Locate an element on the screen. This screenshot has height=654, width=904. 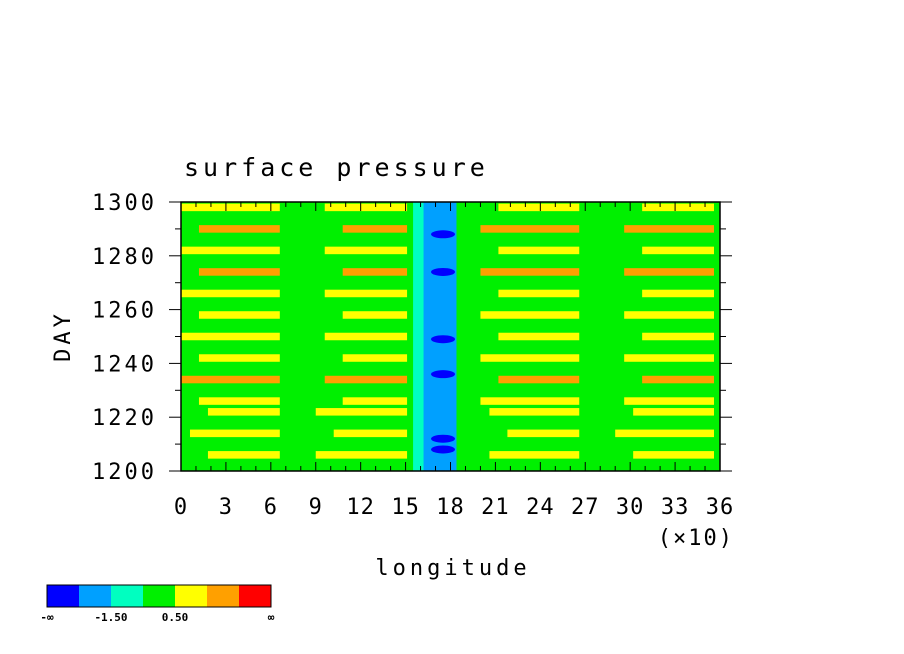
colorbar-frame is located at coordinates (159, 596).